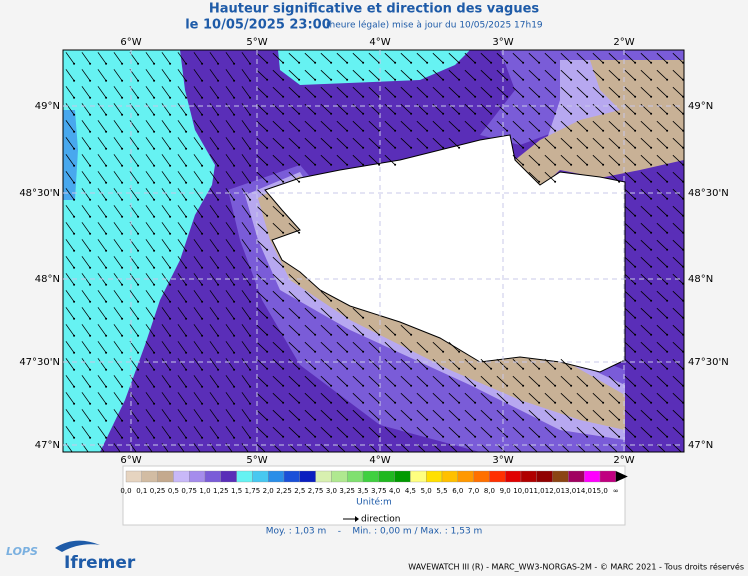  I want to click on colorbar-label: 0,0, so click(125, 491).